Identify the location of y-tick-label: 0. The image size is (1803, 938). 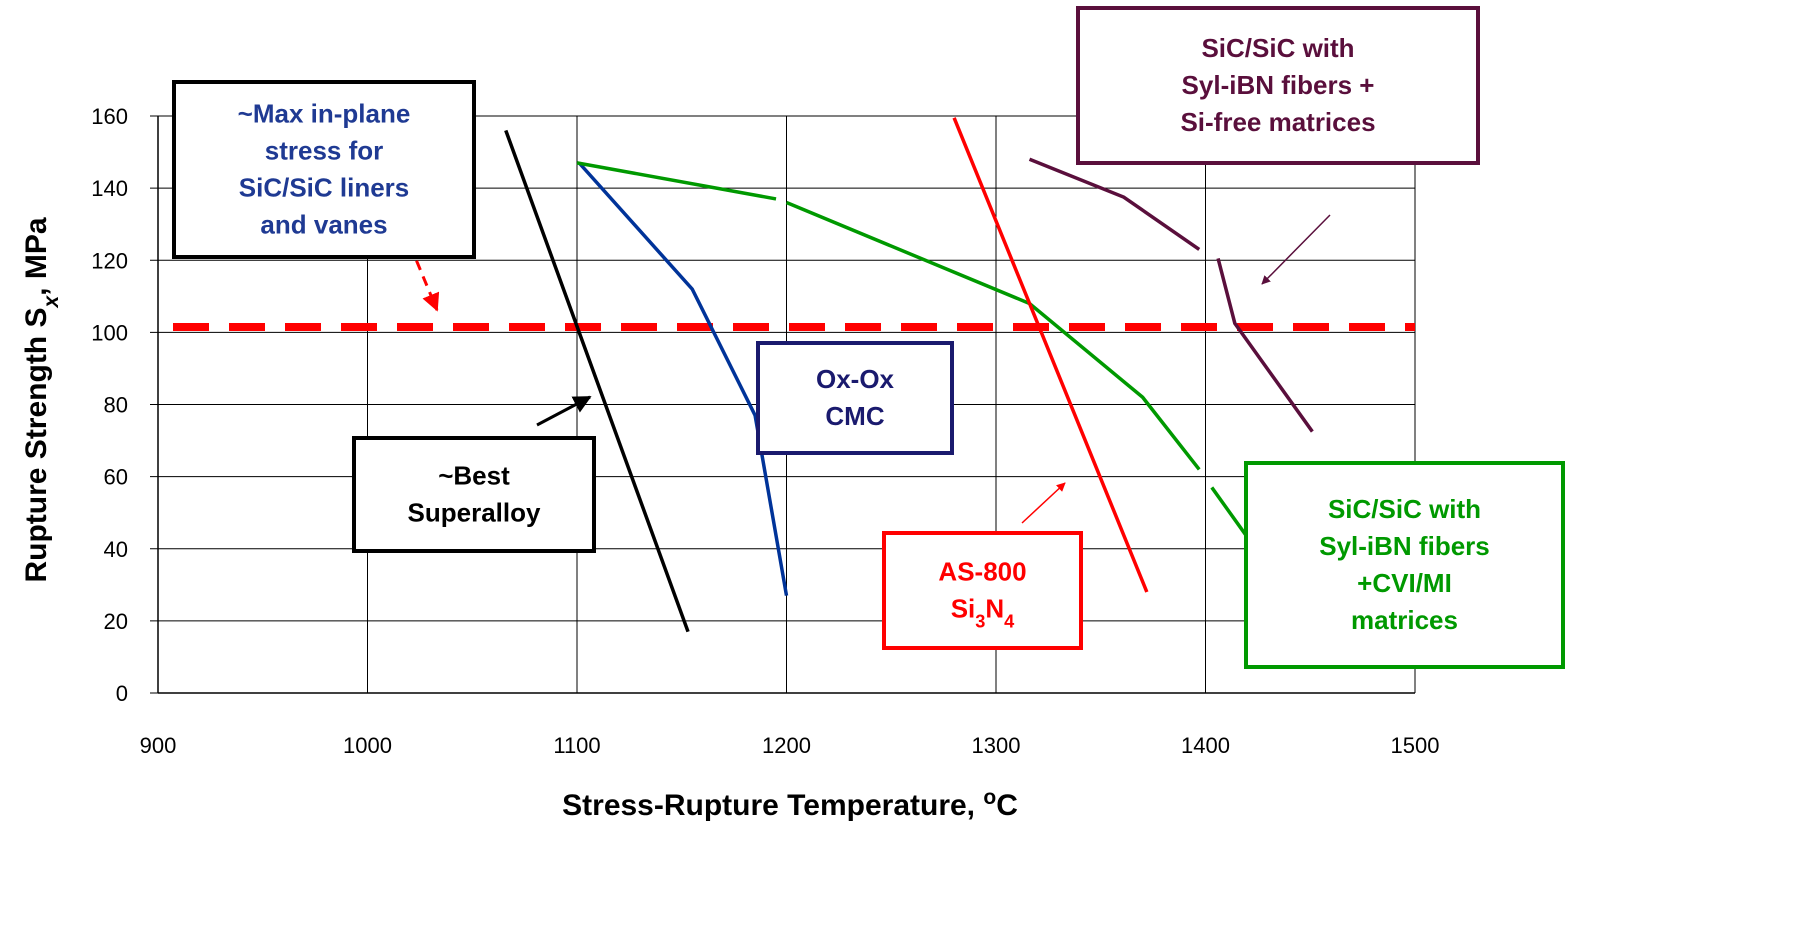
(122, 693).